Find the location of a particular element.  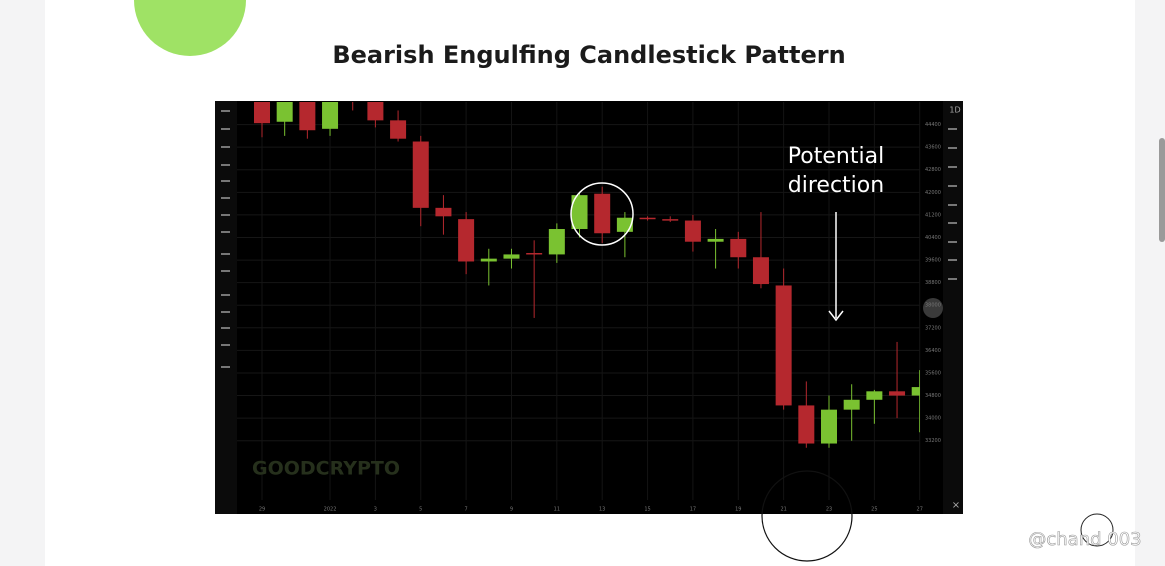

y-tick-label: 42800 is located at coordinates (933, 170).